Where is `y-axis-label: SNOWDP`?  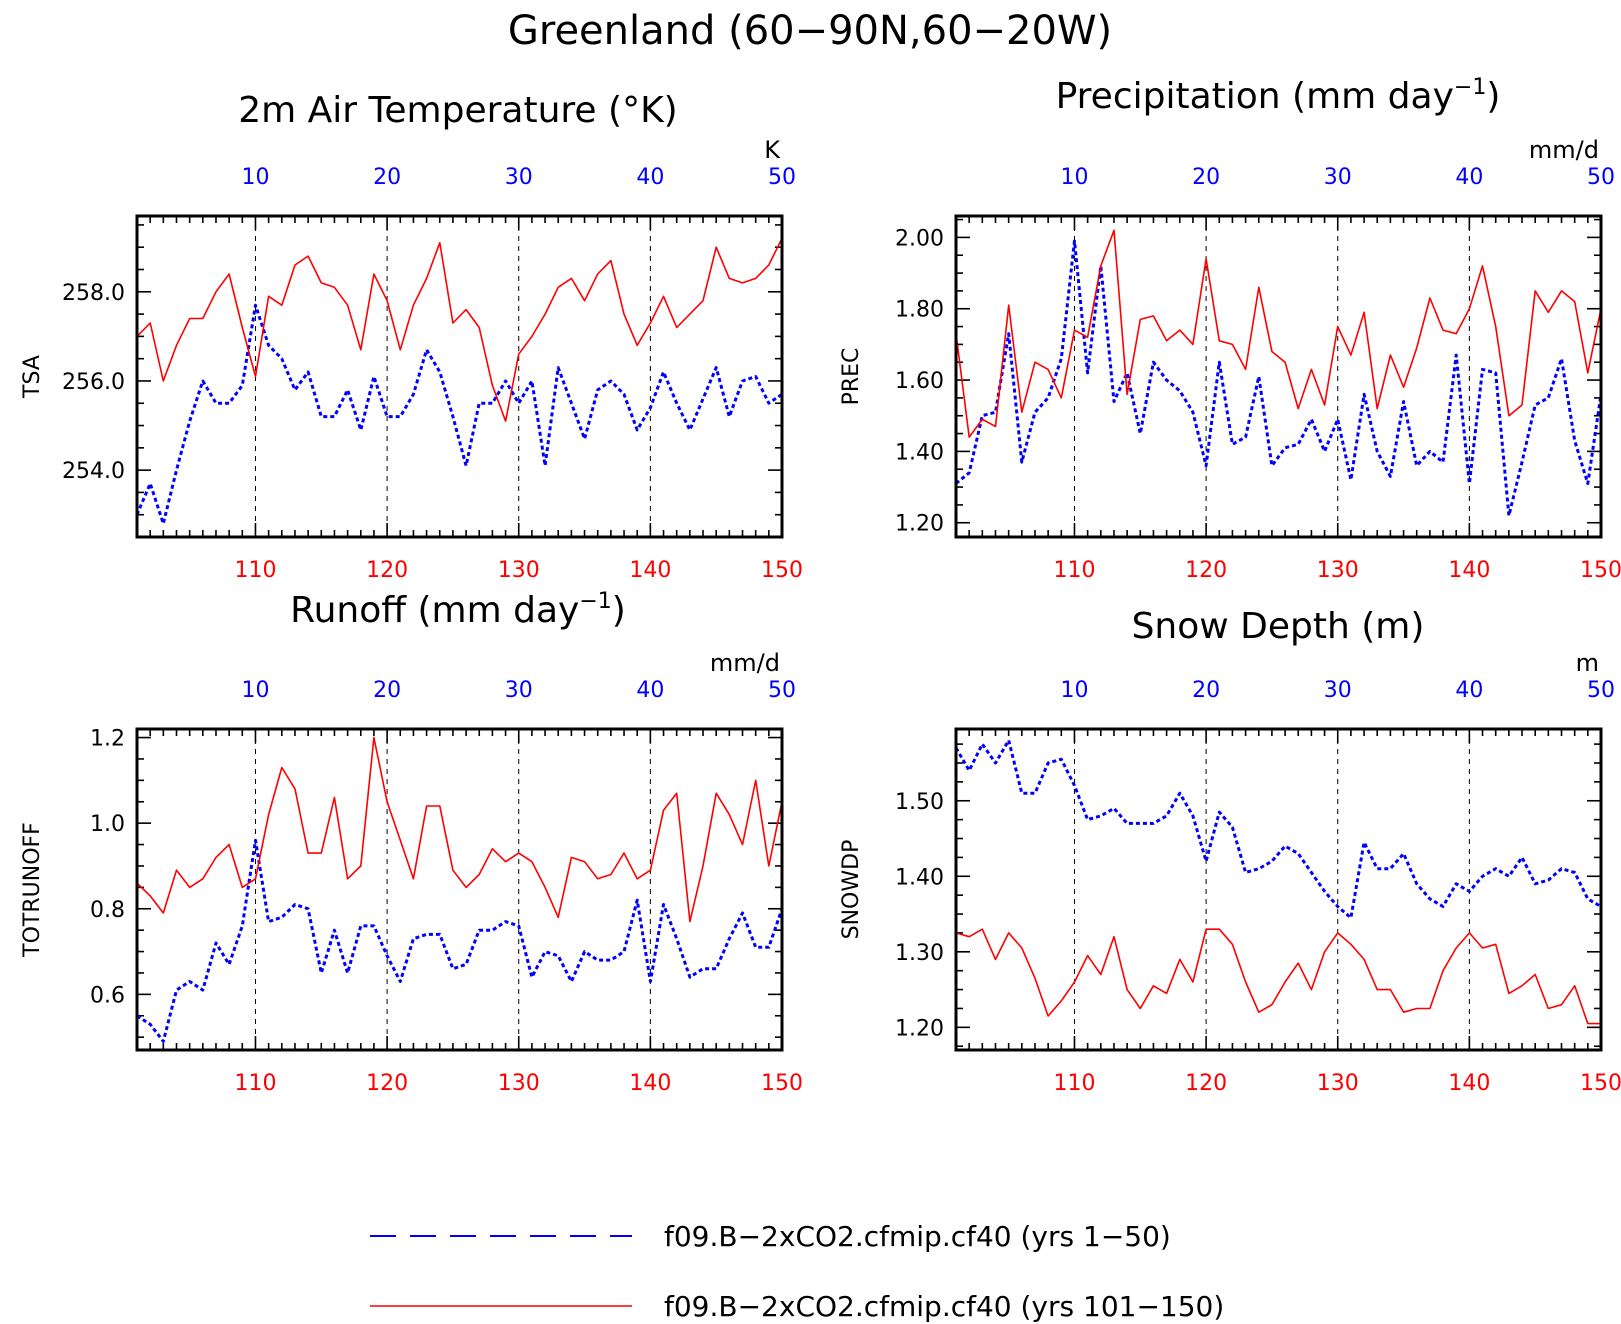
y-axis-label: SNOWDP is located at coordinates (851, 890).